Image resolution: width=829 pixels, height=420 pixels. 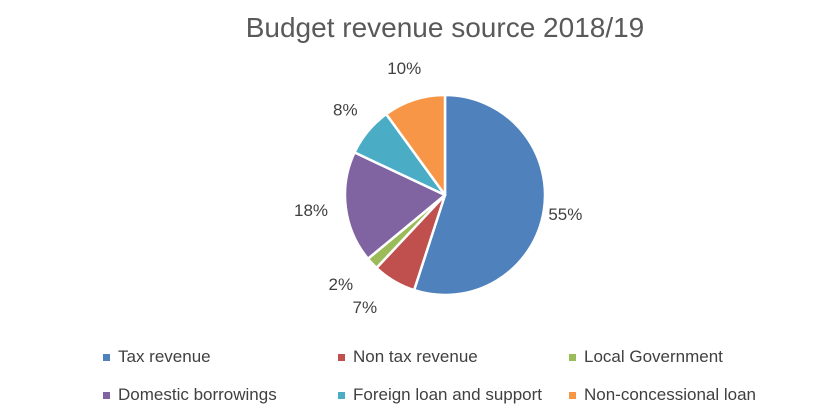 What do you see at coordinates (365, 307) in the screenshot?
I see `data-label: 7%` at bounding box center [365, 307].